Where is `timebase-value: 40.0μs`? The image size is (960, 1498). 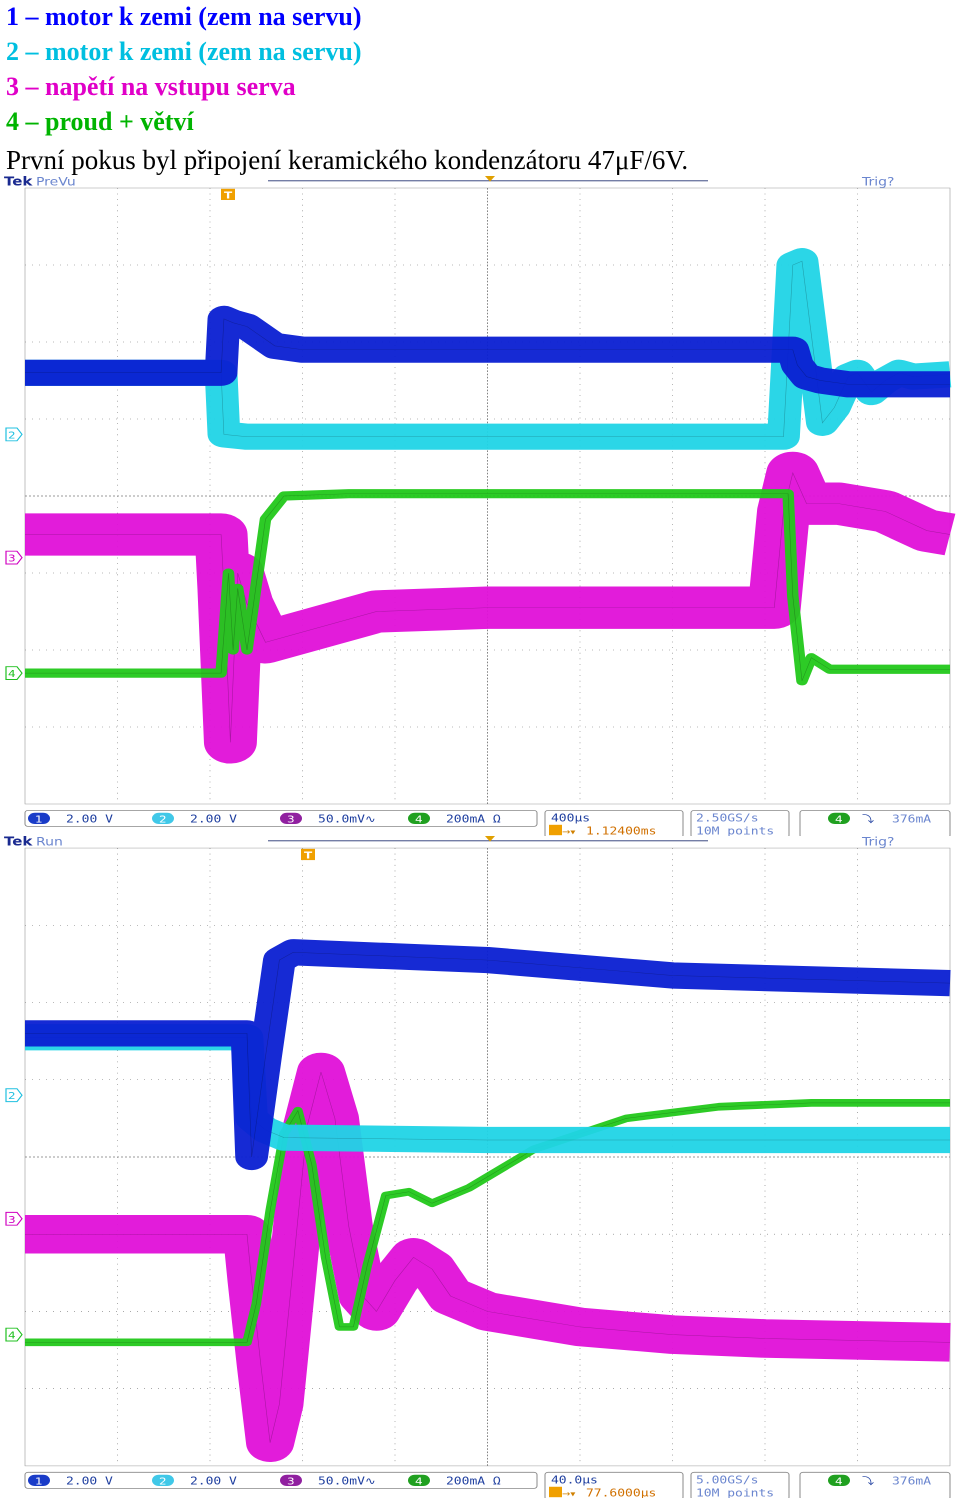 timebase-value: 40.0μs is located at coordinates (574, 1480).